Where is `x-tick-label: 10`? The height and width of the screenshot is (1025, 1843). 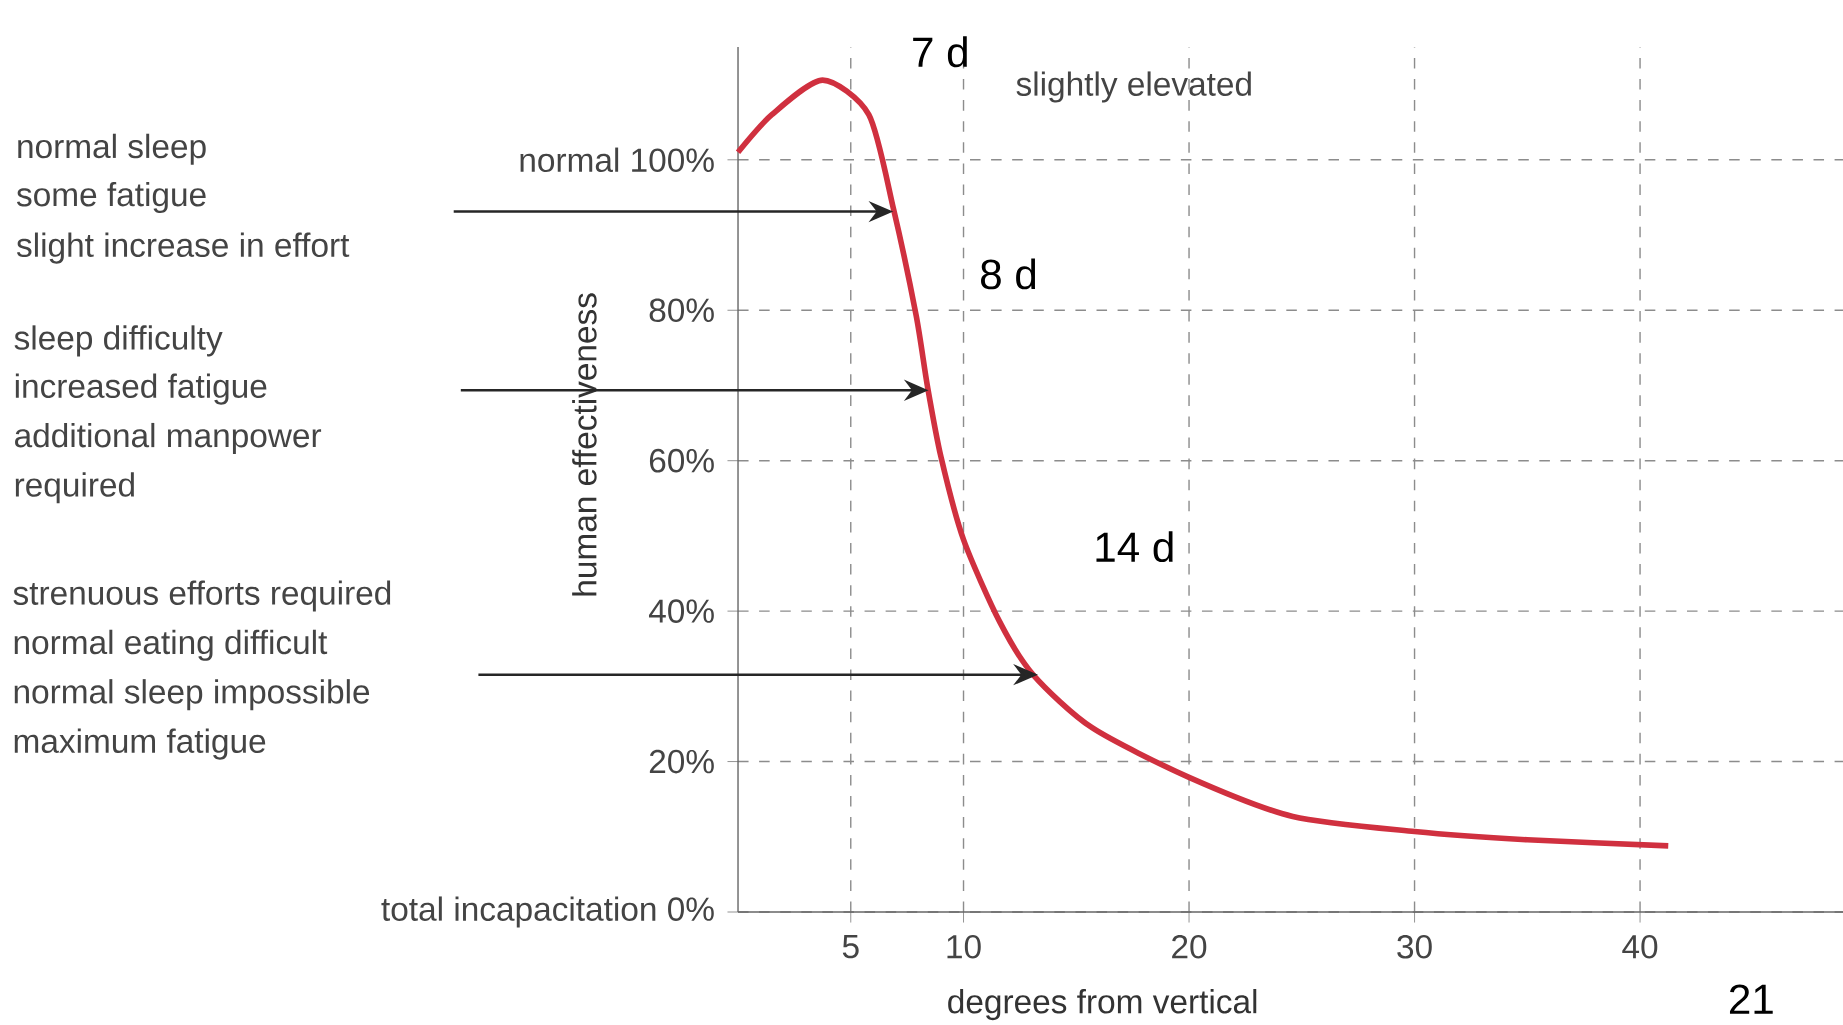
x-tick-label: 10 is located at coordinates (964, 946).